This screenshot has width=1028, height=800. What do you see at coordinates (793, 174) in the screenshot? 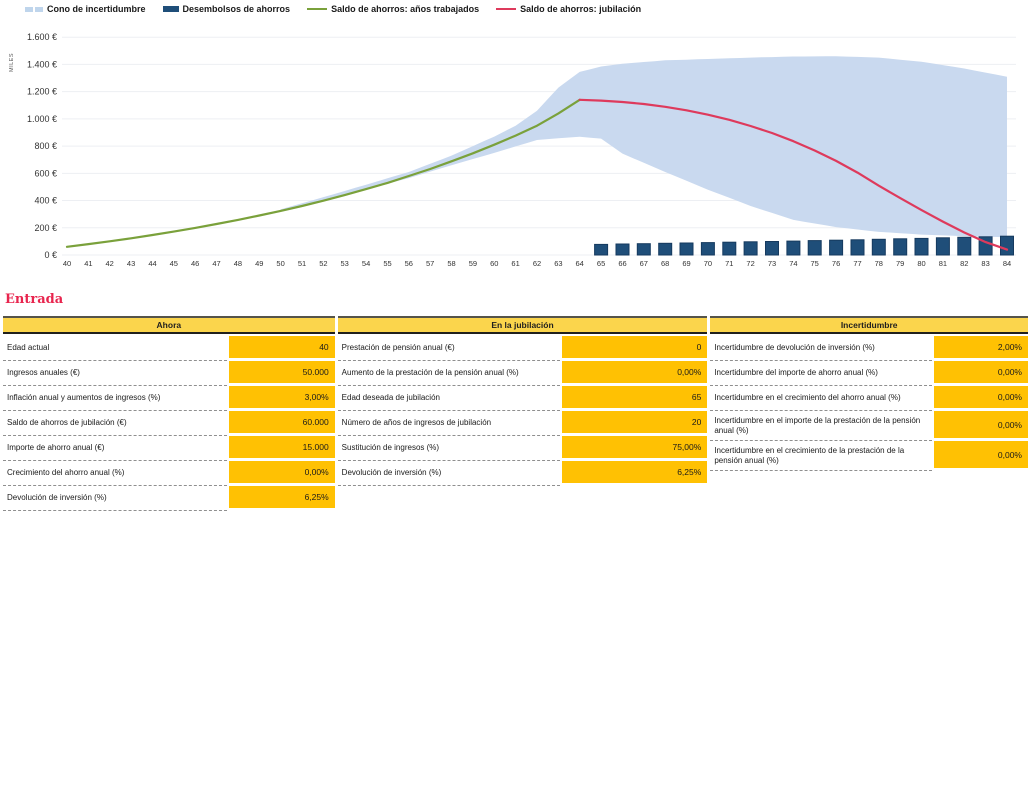
I see `retirement-line` at bounding box center [793, 174].